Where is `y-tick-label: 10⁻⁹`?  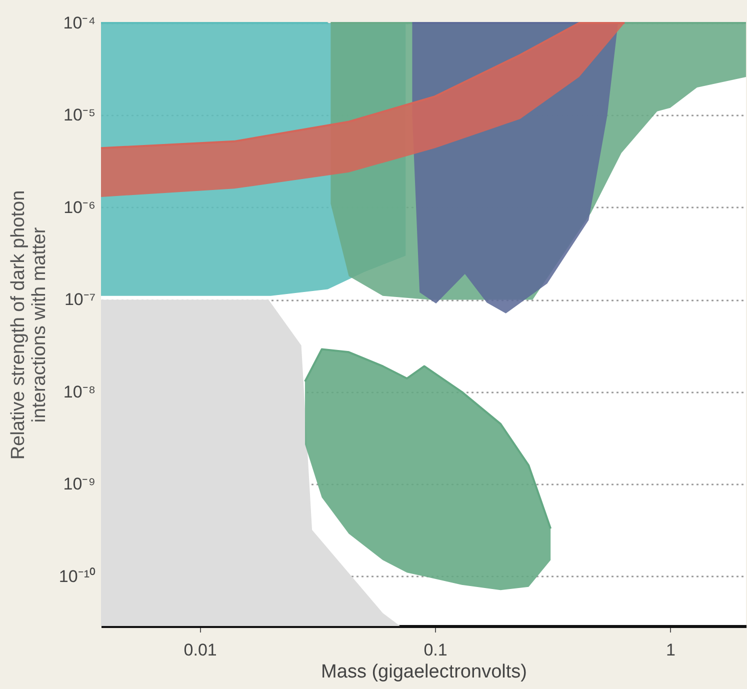 y-tick-label: 10⁻⁹ is located at coordinates (79, 484).